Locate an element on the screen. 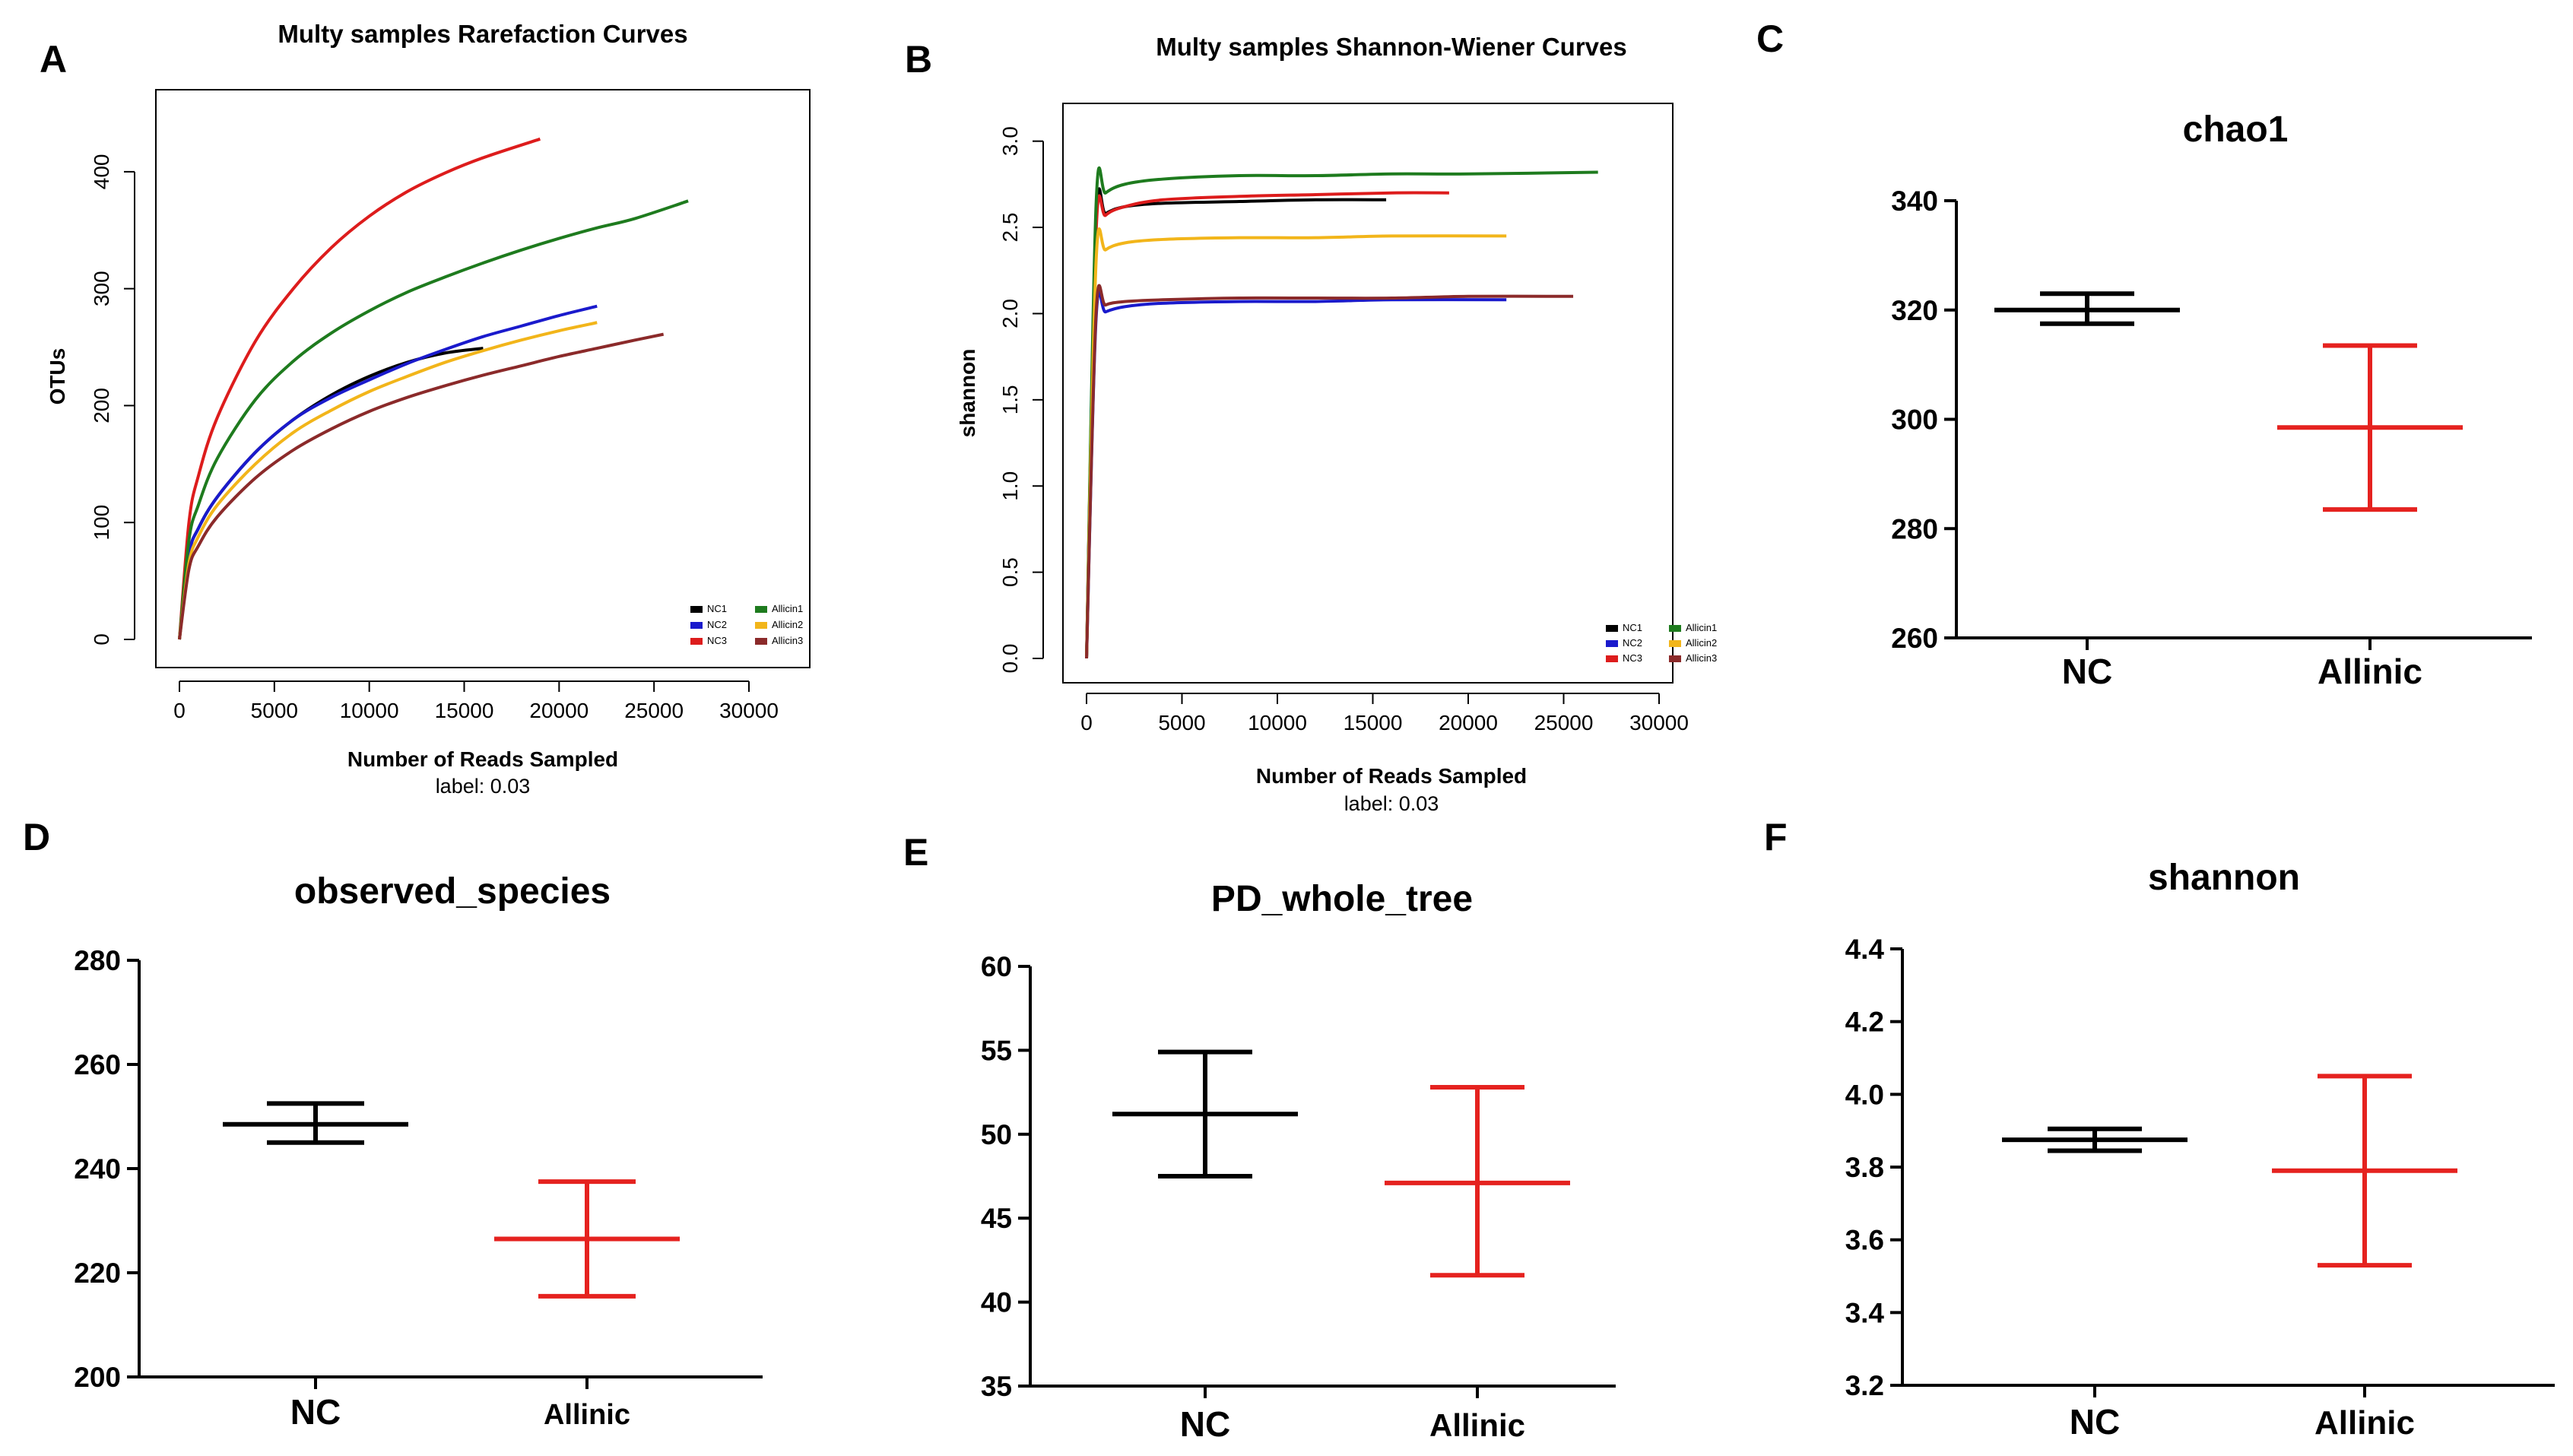 This screenshot has width=2573, height=1456. y-tick-label: 55 is located at coordinates (996, 1051).